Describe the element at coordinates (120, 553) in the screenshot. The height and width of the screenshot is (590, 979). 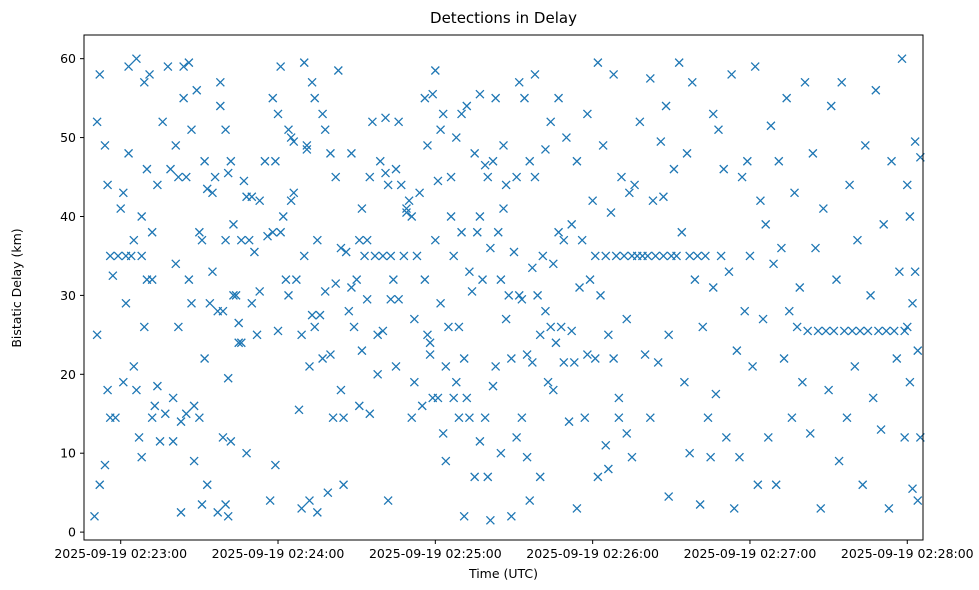
I see `x-tick-label: 2025-09-19 02:23:00` at that location.